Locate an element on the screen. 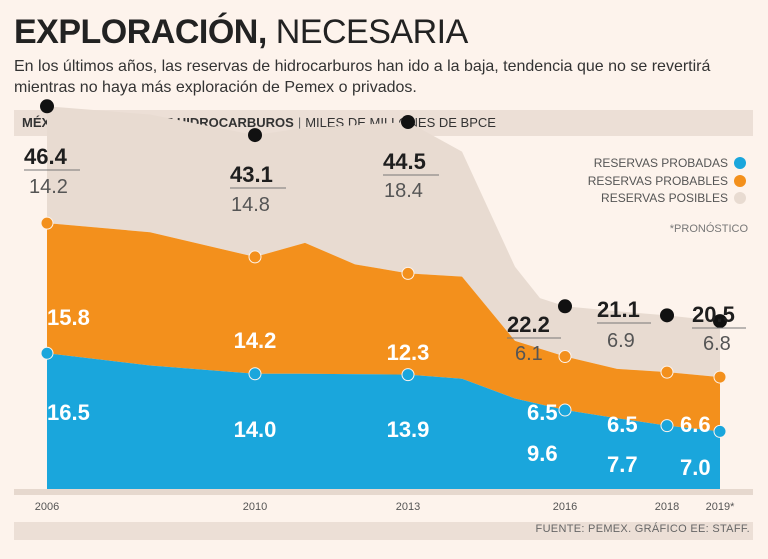 Image resolution: width=768 pixels, height=559 pixels. label-total-0: 46.4 is located at coordinates (46, 156).